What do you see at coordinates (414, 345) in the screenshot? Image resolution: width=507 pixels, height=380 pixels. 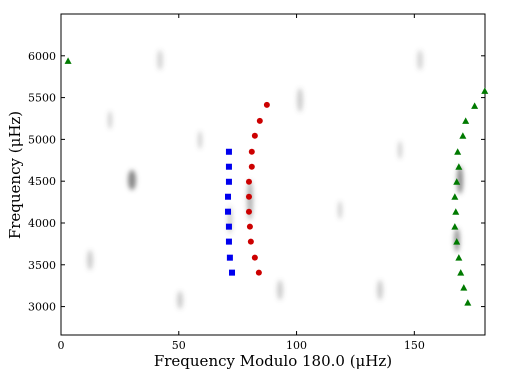 I see `x-tick-label: 150` at bounding box center [414, 345].